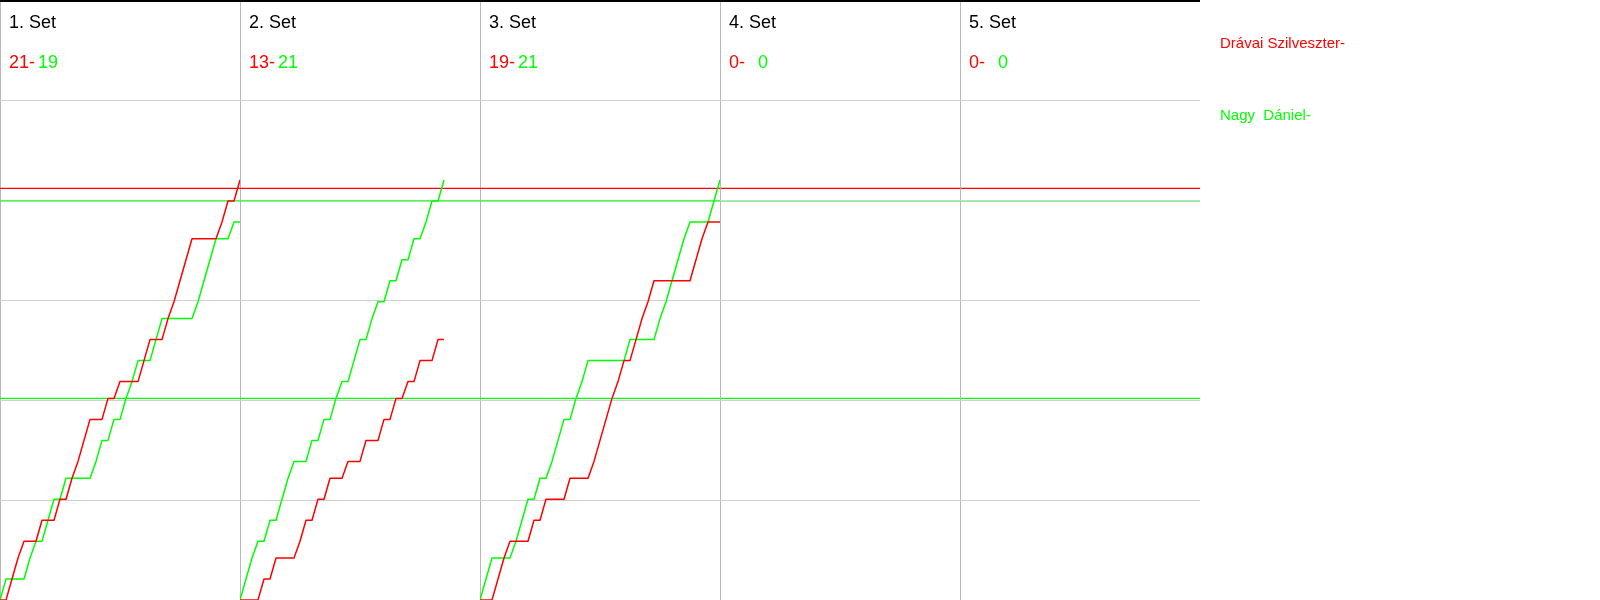 Image resolution: width=1600 pixels, height=600 pixels. Describe the element at coordinates (993, 22) in the screenshot. I see `text: 5. Set` at that location.